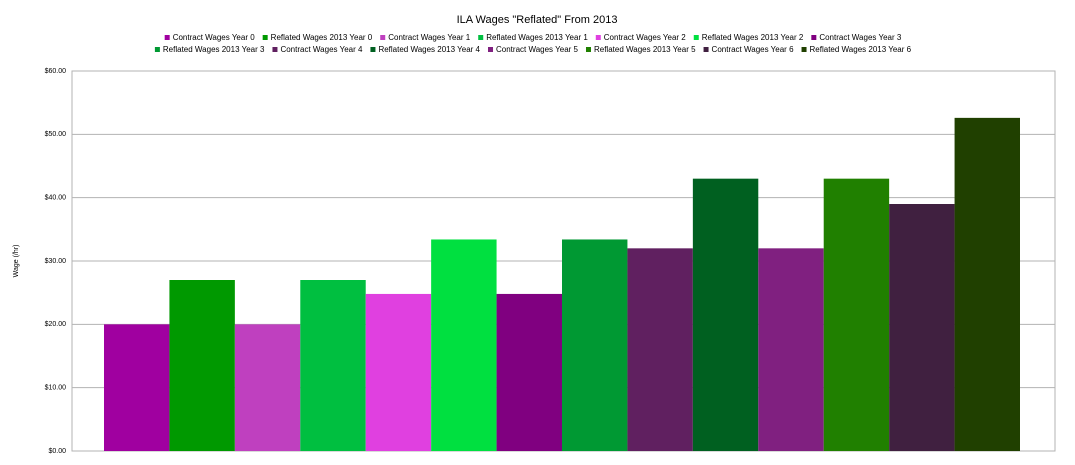 This screenshot has height=465, width=1075. What do you see at coordinates (860, 37) in the screenshot?
I see `legend-label: Contract Wages Year 3` at bounding box center [860, 37].